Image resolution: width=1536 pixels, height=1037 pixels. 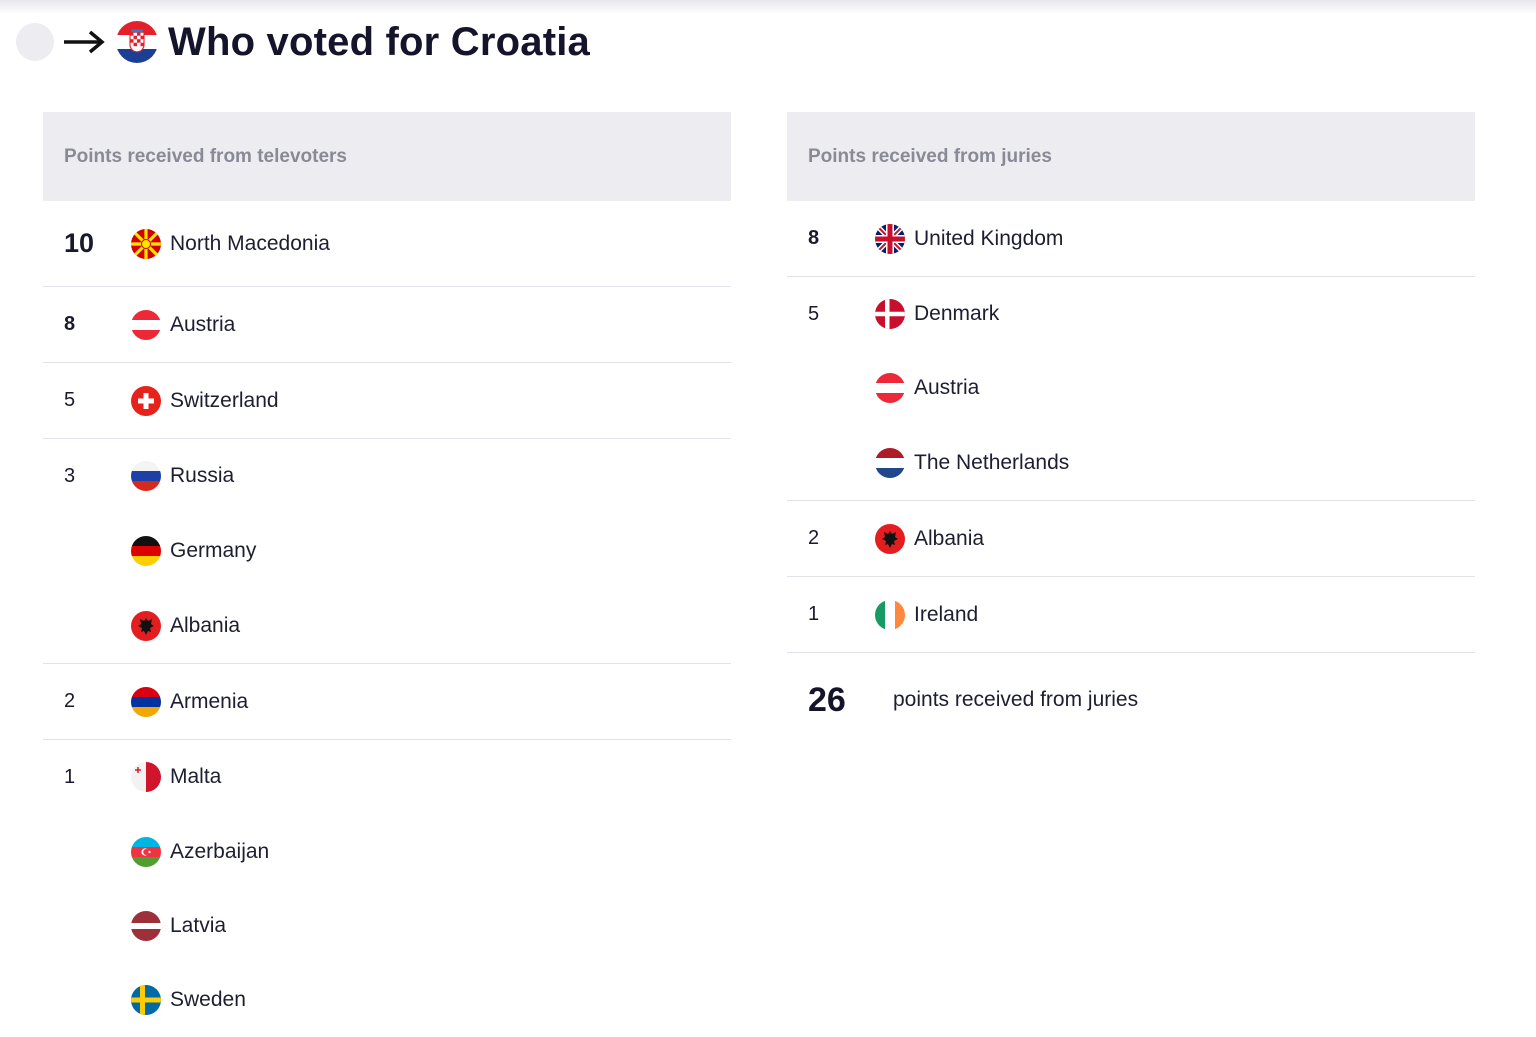 I want to click on sweden-flag-icon, so click(x=146, y=1000).